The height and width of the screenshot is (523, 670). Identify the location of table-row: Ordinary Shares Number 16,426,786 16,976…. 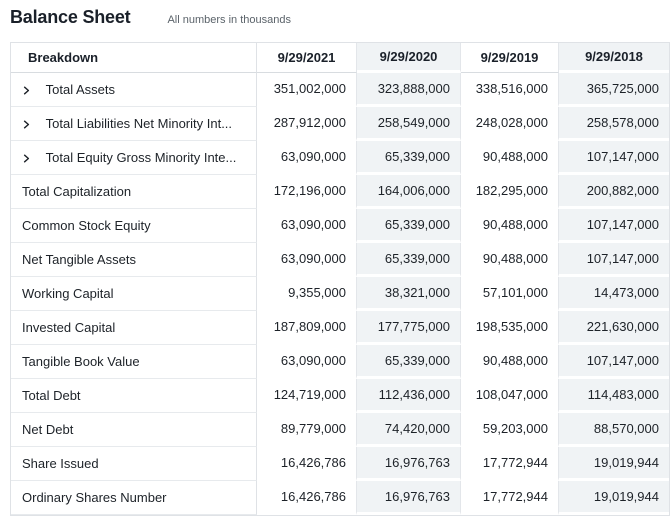
(340, 498).